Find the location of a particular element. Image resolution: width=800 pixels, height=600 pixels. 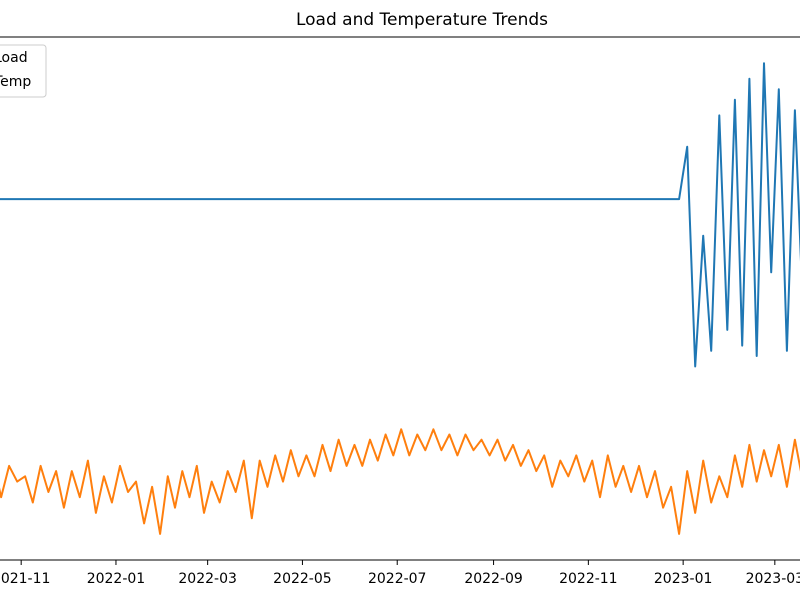

x-tick-label: 2023-01 is located at coordinates (683, 579).